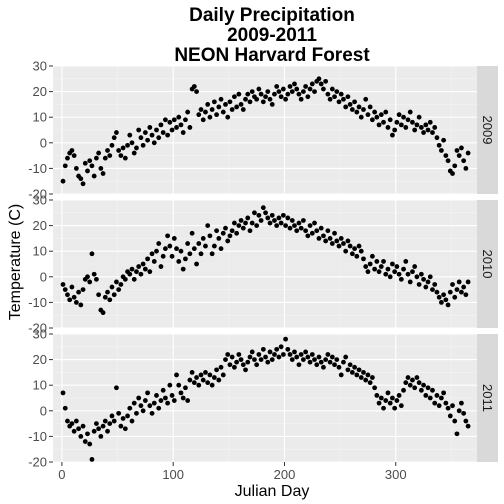  What do you see at coordinates (40, 251) in the screenshot?
I see `y-tick-label: 10` at bounding box center [40, 251].